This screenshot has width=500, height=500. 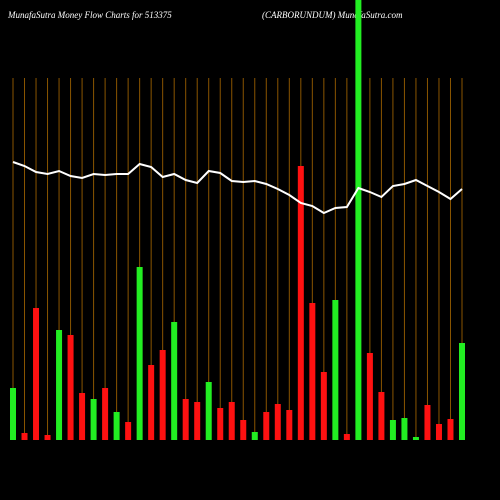 What do you see at coordinates (89, 15) in the screenshot?
I see `chart-title: MunafaSutra Money Flow Charts for 513375` at bounding box center [89, 15].